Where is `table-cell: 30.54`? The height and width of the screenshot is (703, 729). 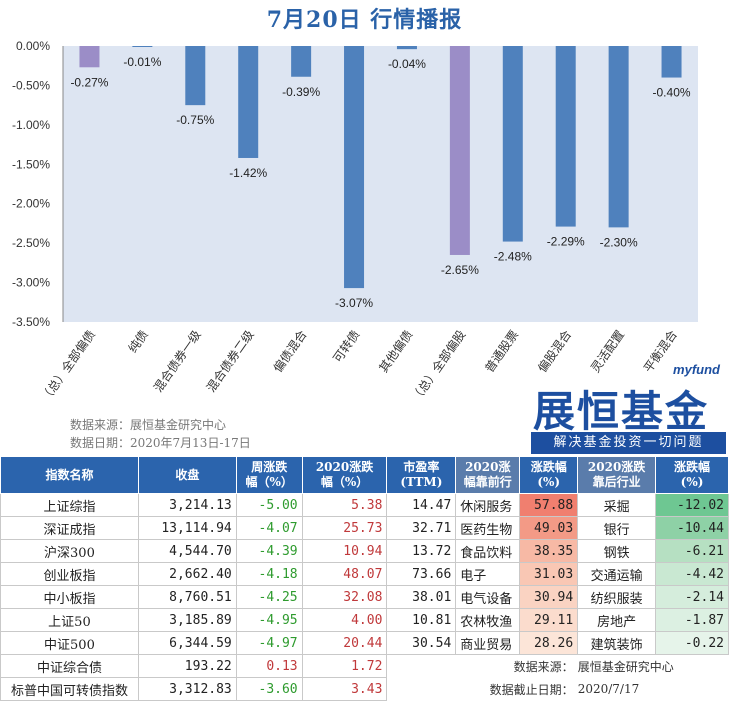
table-cell: 30.54 is located at coordinates (421, 643).